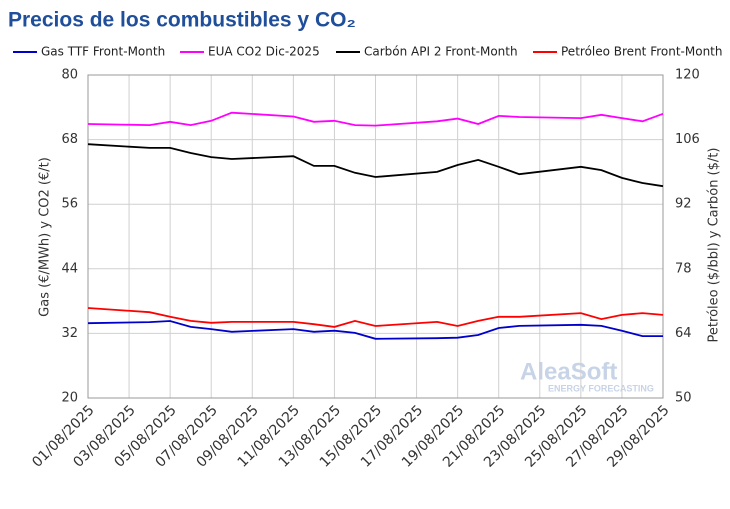  I want to click on y2-axis-label: Petróleo ($/bbl) y Carbón ($/t), so click(714, 245).